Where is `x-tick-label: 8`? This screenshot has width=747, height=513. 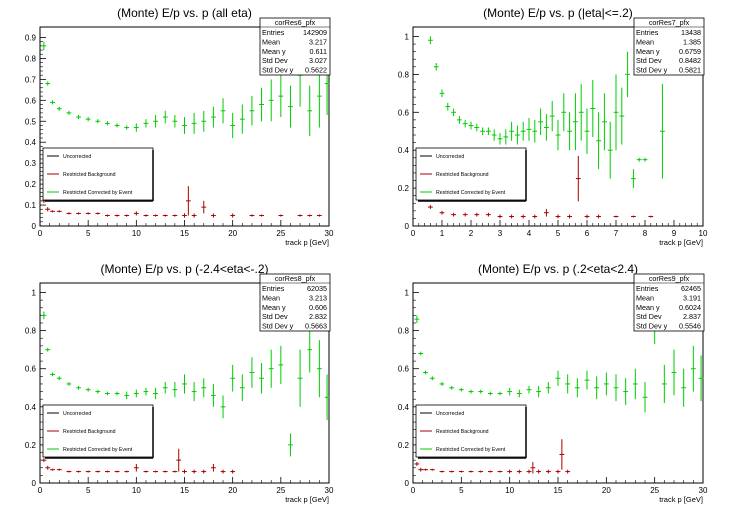
x-tick-label: 8 is located at coordinates (645, 233).